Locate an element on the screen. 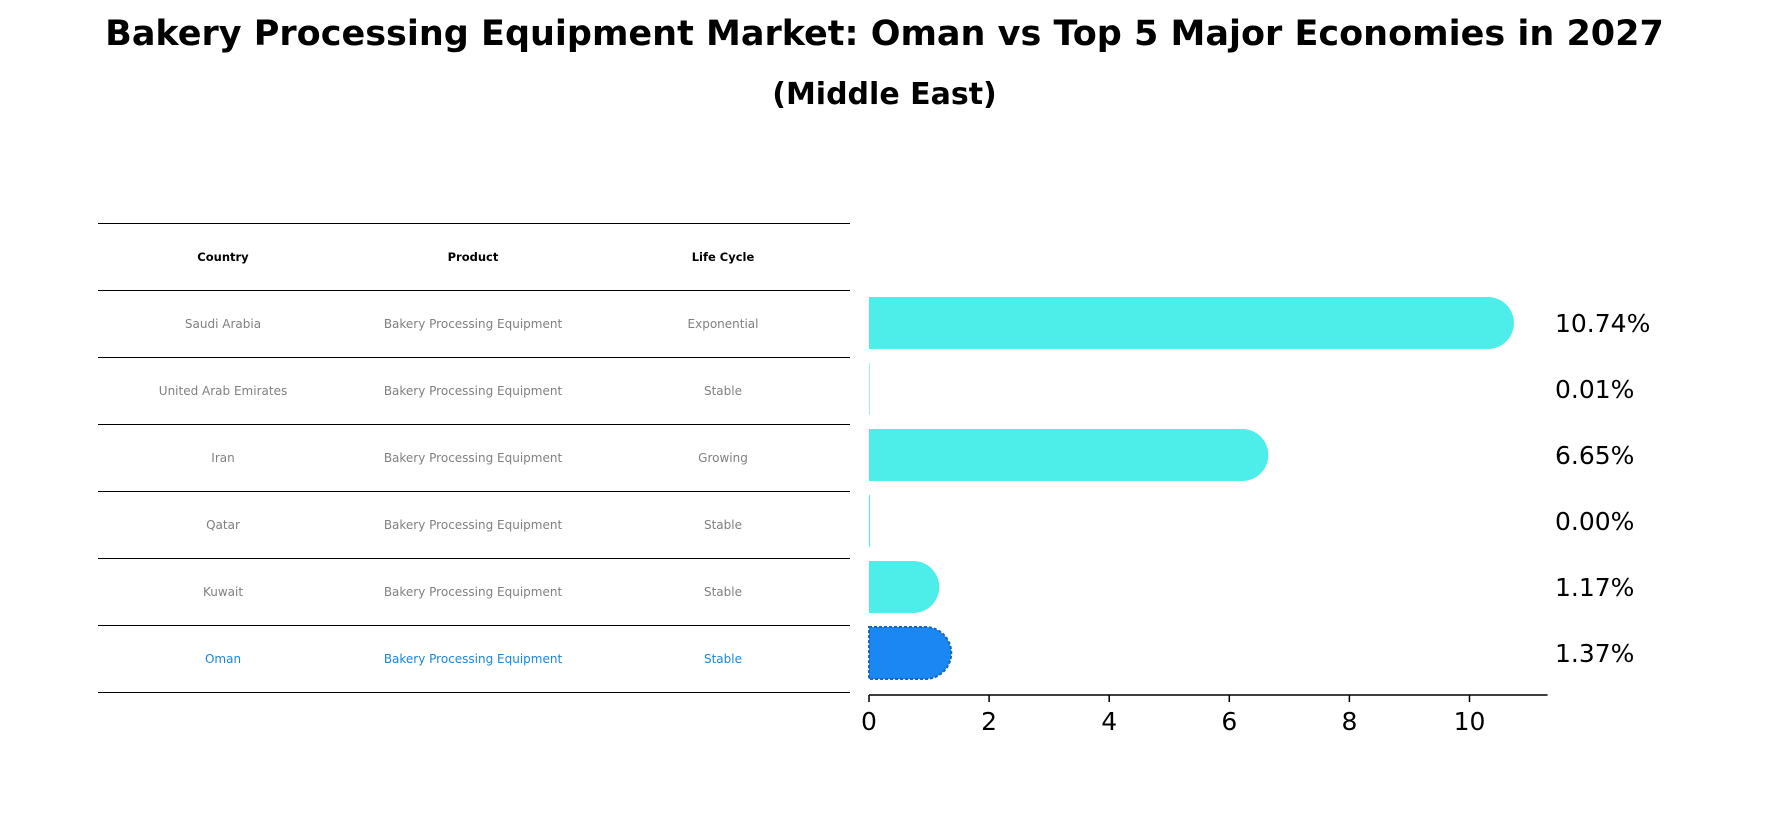  country-cell: Saudi Arabia is located at coordinates (223, 324).